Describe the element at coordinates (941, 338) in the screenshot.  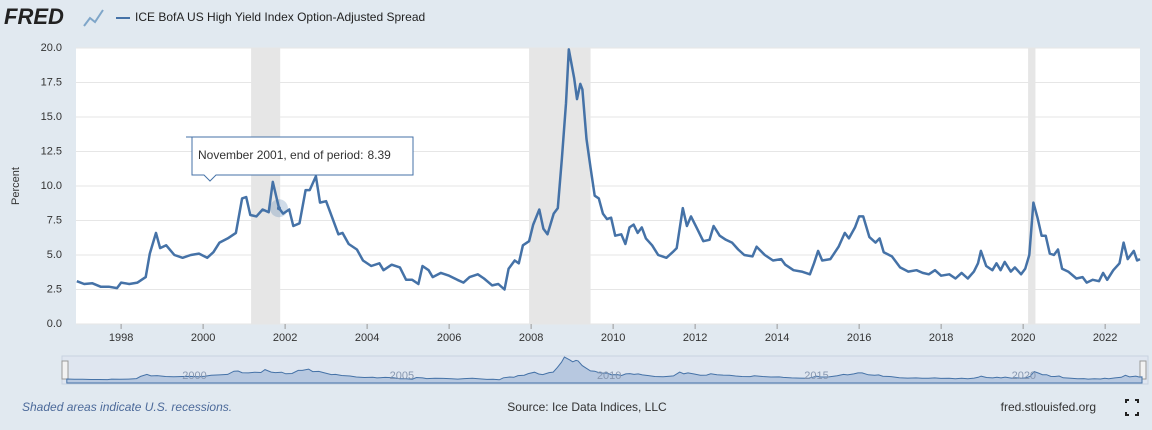
I see `x-tick-label: 2018` at that location.